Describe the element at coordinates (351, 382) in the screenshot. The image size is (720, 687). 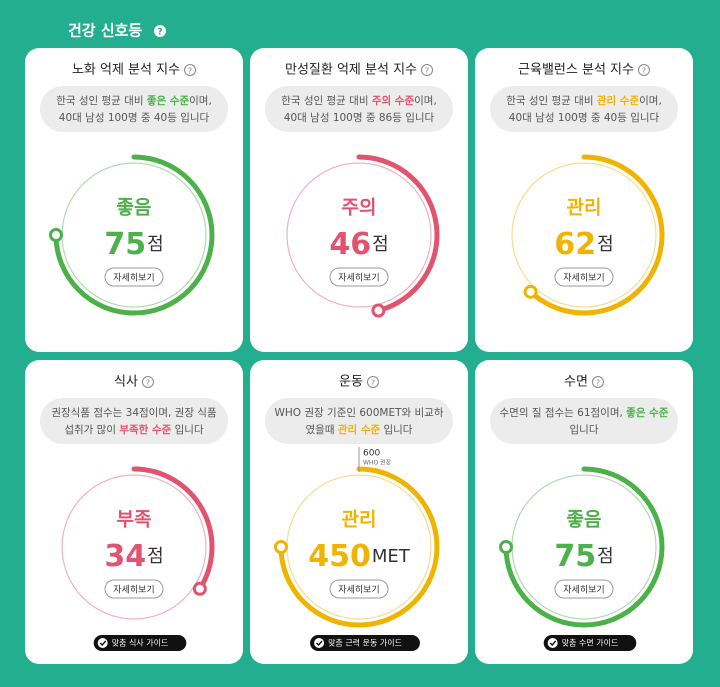
I see `card-title: 운동` at that location.